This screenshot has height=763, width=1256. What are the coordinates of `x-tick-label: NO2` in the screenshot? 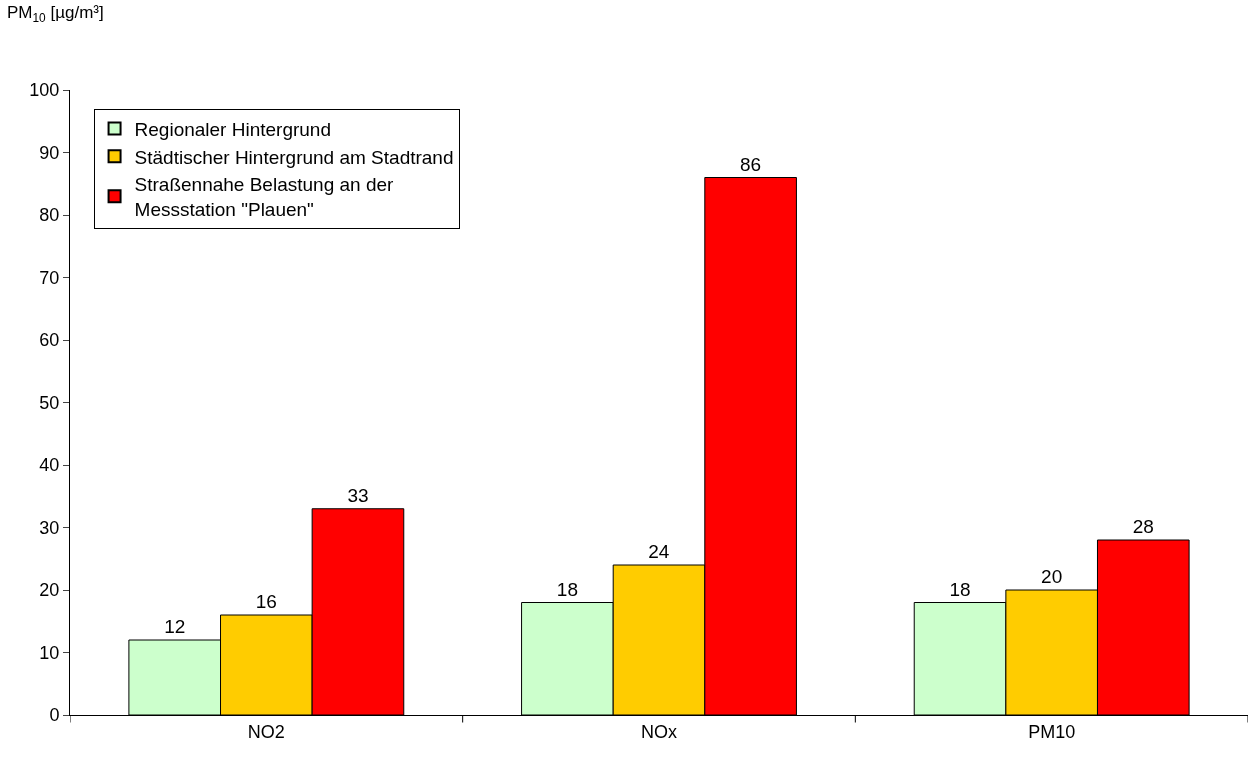 It's located at (266, 731).